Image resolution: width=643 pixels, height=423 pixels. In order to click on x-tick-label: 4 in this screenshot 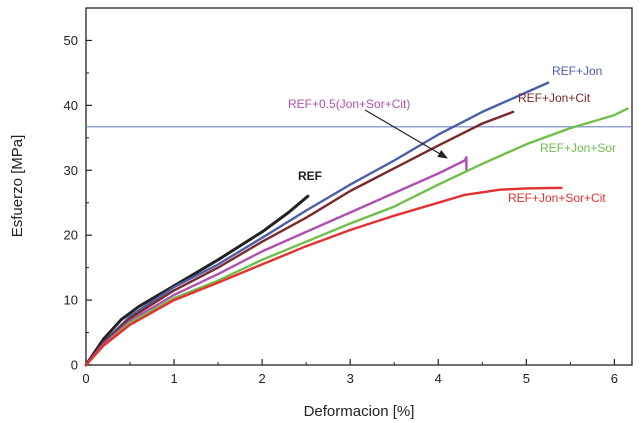, I will do `click(438, 378)`.